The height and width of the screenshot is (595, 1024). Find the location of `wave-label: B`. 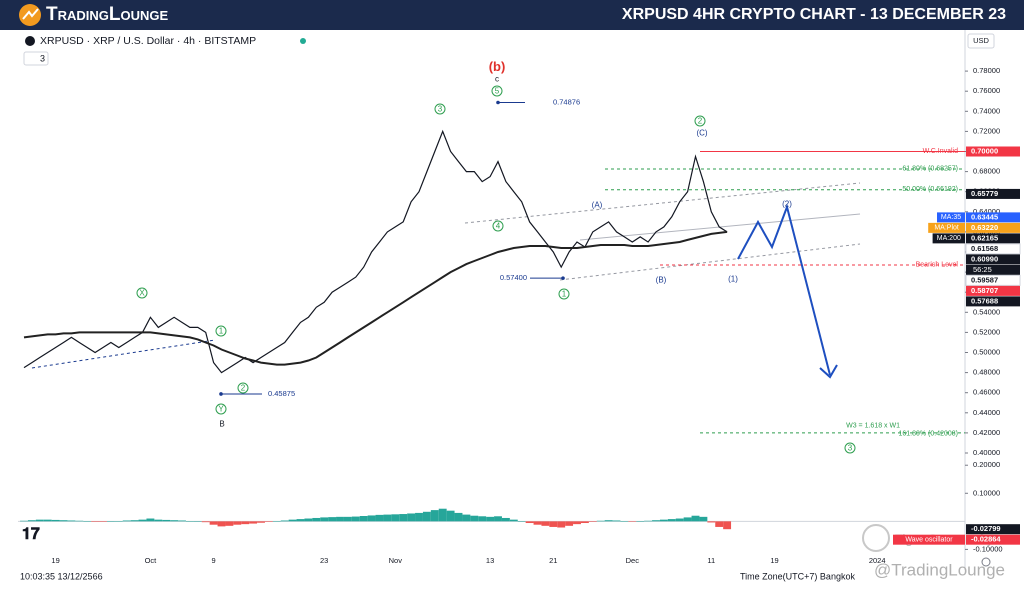

wave-label: B is located at coordinates (221, 424).